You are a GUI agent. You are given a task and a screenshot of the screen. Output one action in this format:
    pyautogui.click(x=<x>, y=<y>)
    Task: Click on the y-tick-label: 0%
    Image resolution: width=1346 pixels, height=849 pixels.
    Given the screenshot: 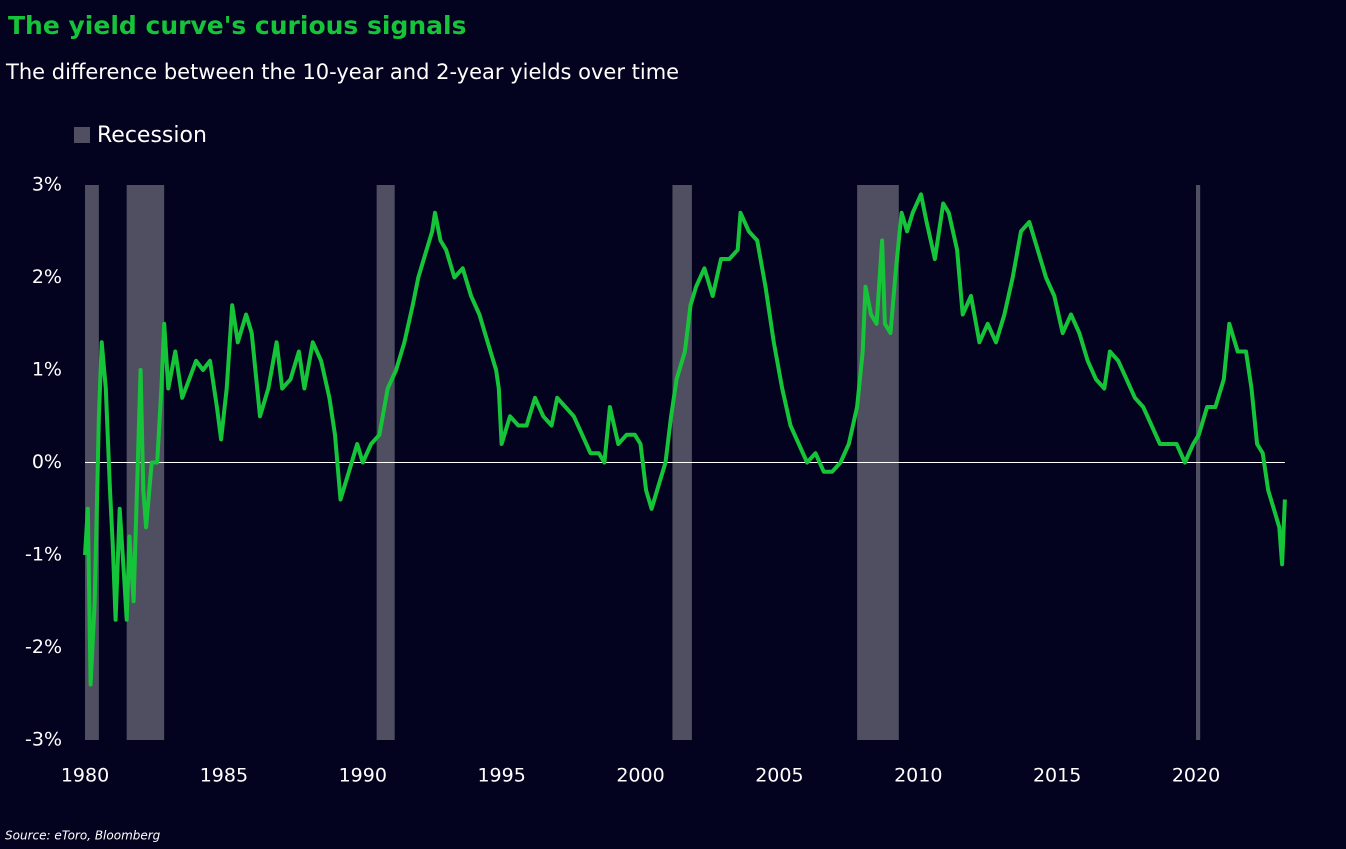 What is the action you would take?
    pyautogui.click(x=47, y=462)
    